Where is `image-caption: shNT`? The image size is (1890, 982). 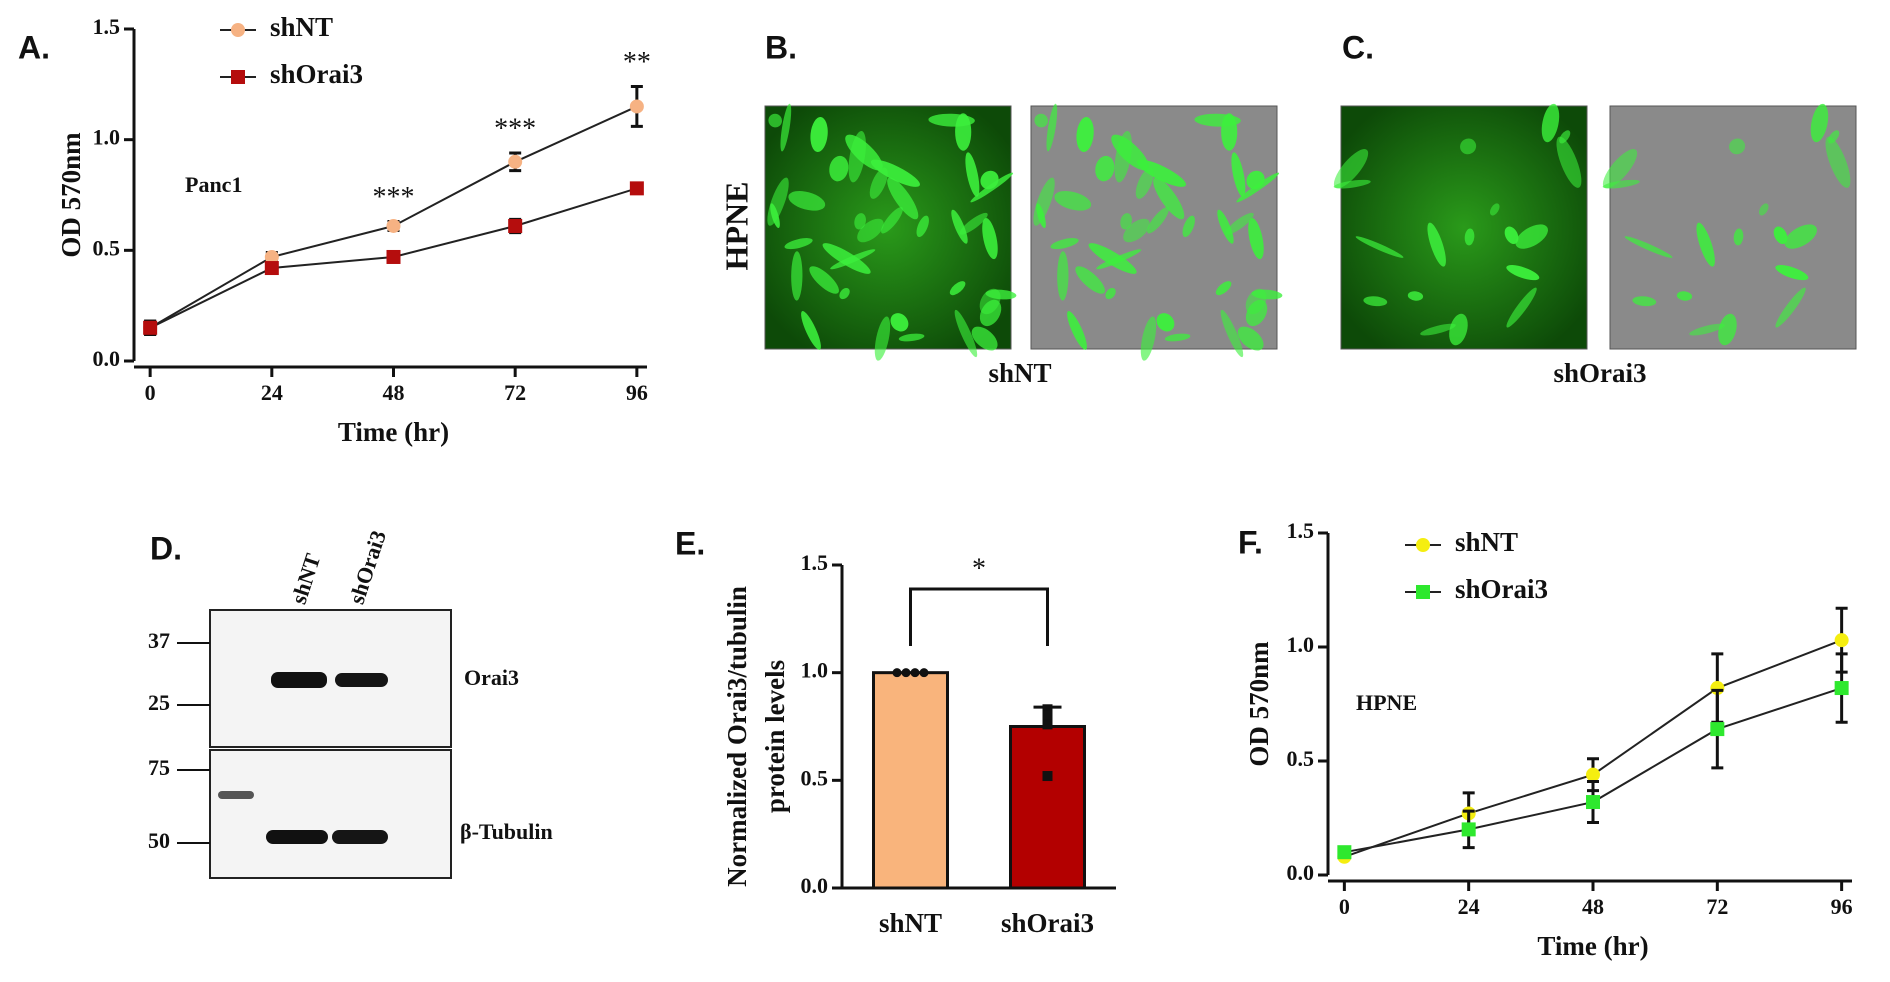
image-caption: shNT is located at coordinates (1019, 373).